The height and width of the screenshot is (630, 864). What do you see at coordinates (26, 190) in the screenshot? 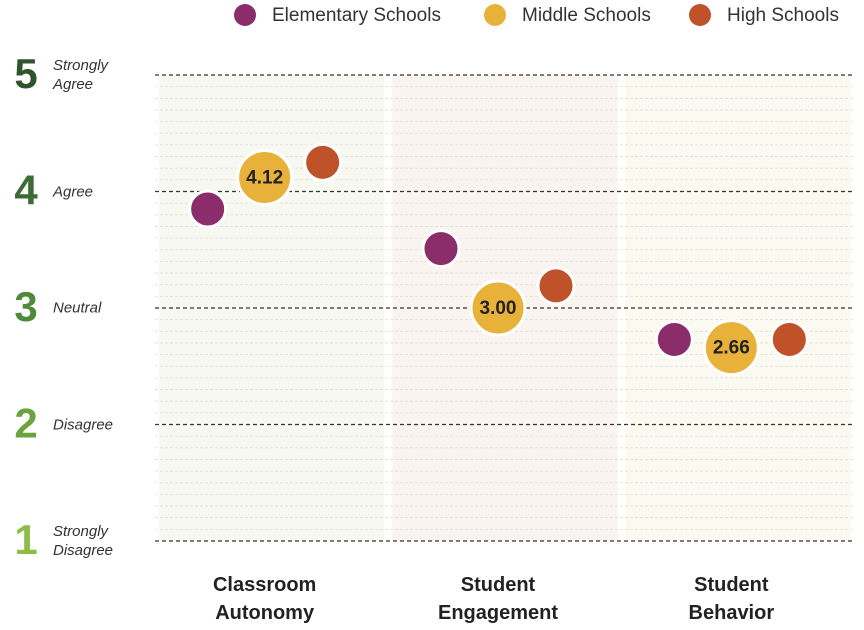
I see `y-tick-label: 4` at bounding box center [26, 190].